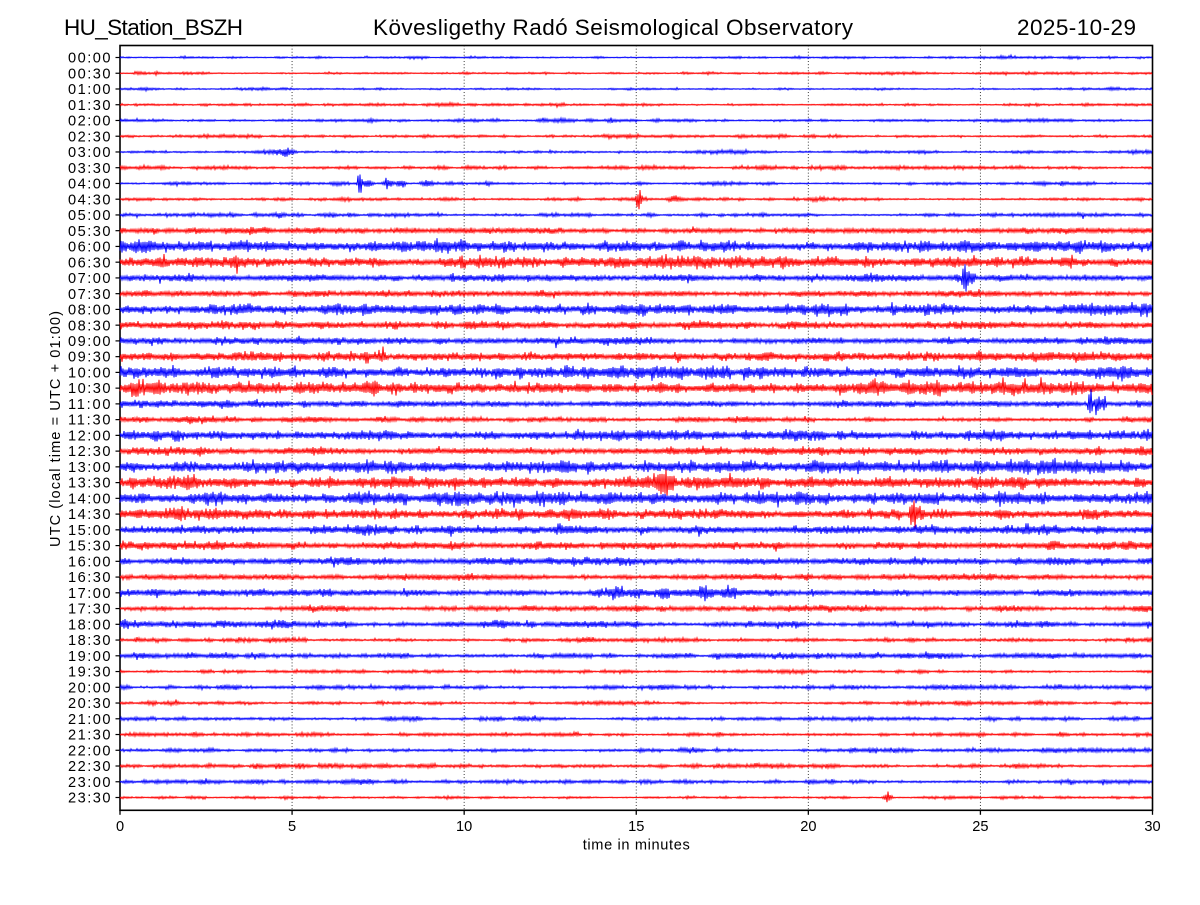 The image size is (1200, 905). What do you see at coordinates (1076, 27) in the screenshot?
I see `svg-text: 2025-10-29` at bounding box center [1076, 27].